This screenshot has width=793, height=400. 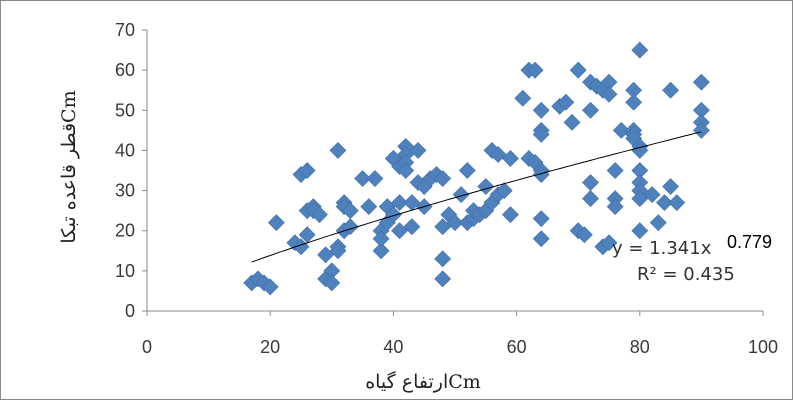 I want to click on trendline-equation: y = 1.341x, so click(x=662, y=248).